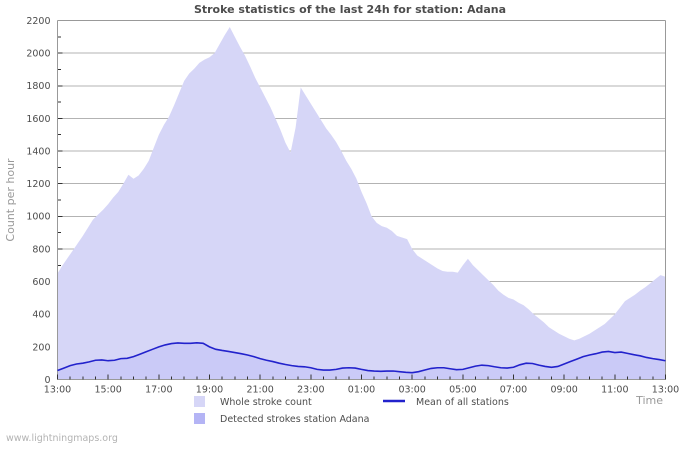  I want to click on legend-label-whole-stroke-count: Whole stroke count, so click(266, 402).